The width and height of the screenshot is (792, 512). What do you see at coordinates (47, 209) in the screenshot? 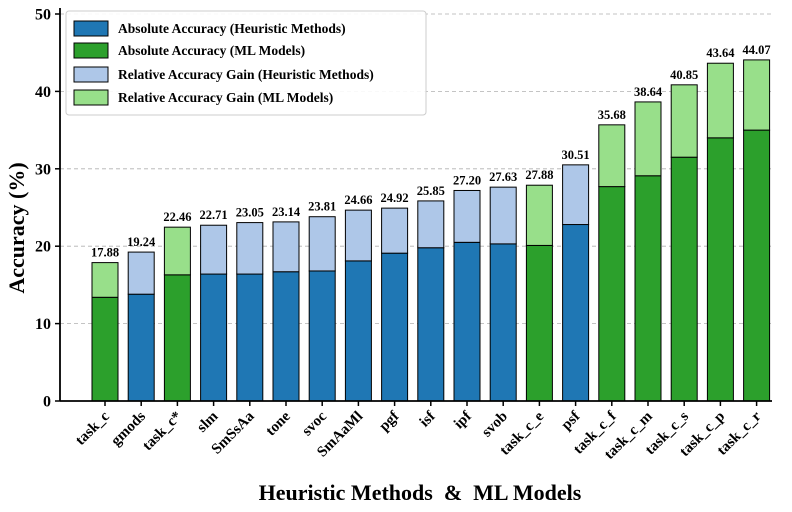
I see `y-ticks: 0 10 20 30 40 50` at bounding box center [47, 209].